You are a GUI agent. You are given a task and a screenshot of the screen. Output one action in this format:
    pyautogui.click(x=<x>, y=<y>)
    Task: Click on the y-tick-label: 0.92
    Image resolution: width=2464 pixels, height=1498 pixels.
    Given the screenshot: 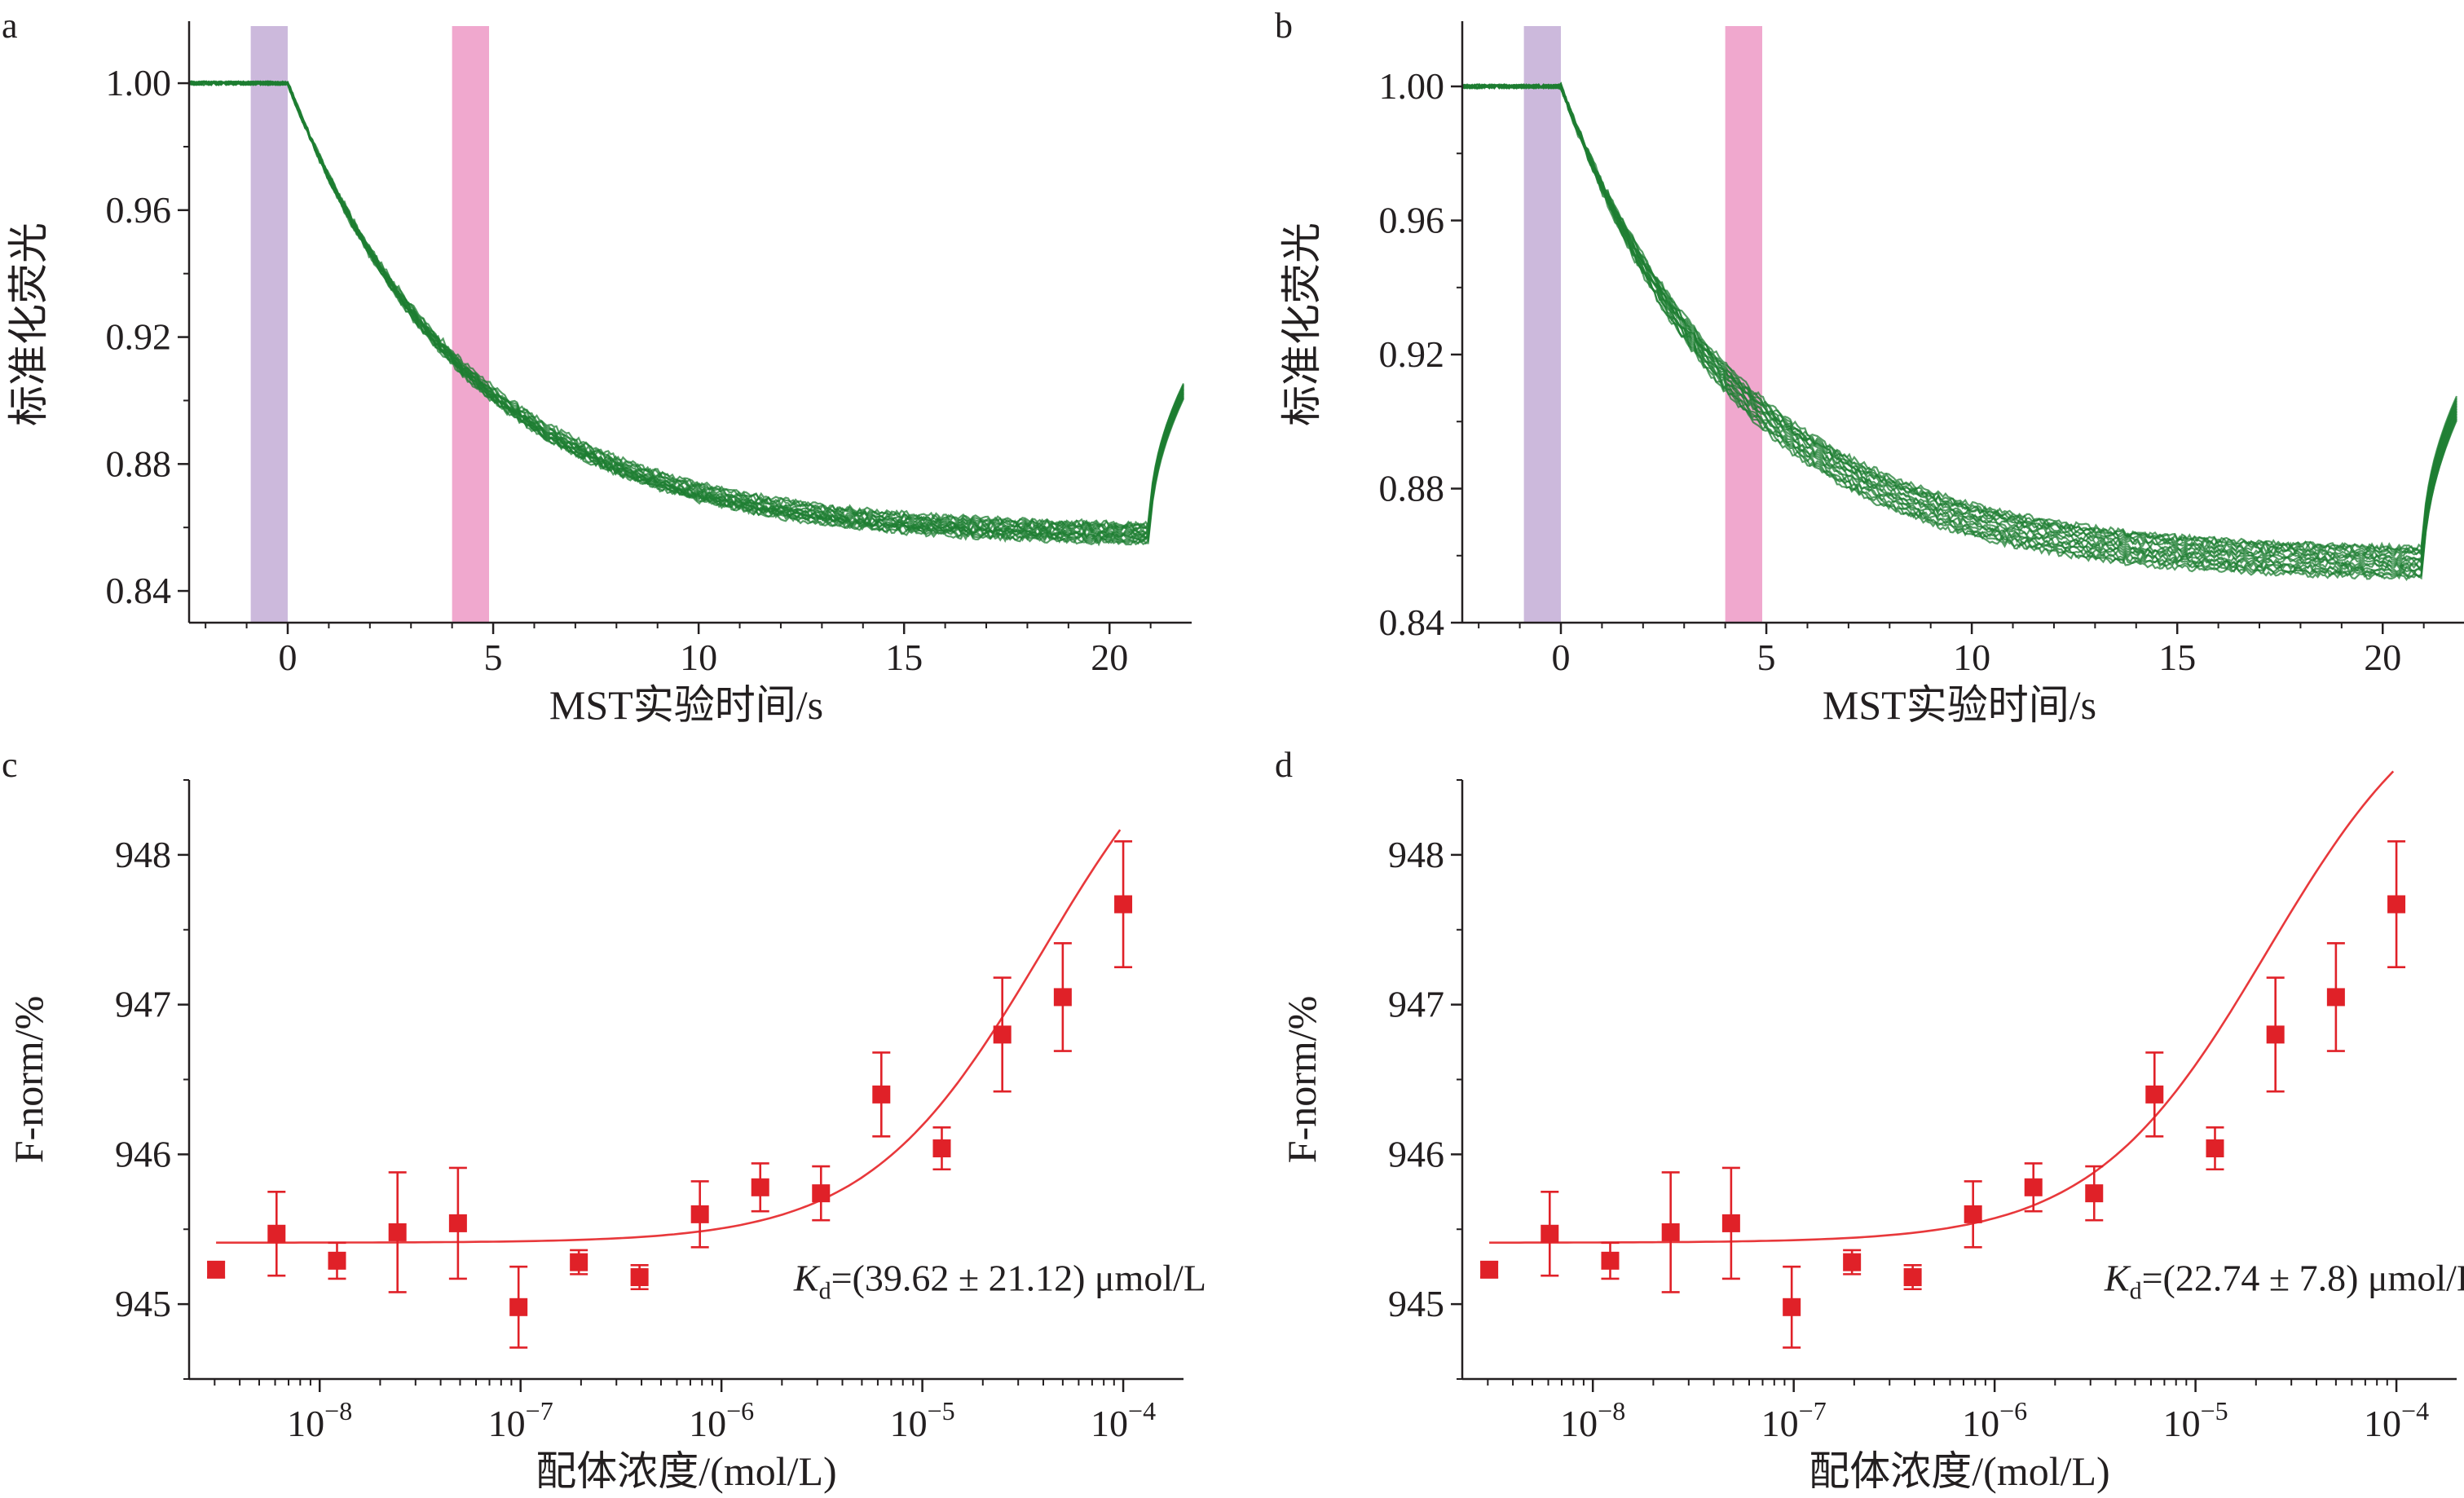 What is the action you would take?
    pyautogui.click(x=1412, y=354)
    